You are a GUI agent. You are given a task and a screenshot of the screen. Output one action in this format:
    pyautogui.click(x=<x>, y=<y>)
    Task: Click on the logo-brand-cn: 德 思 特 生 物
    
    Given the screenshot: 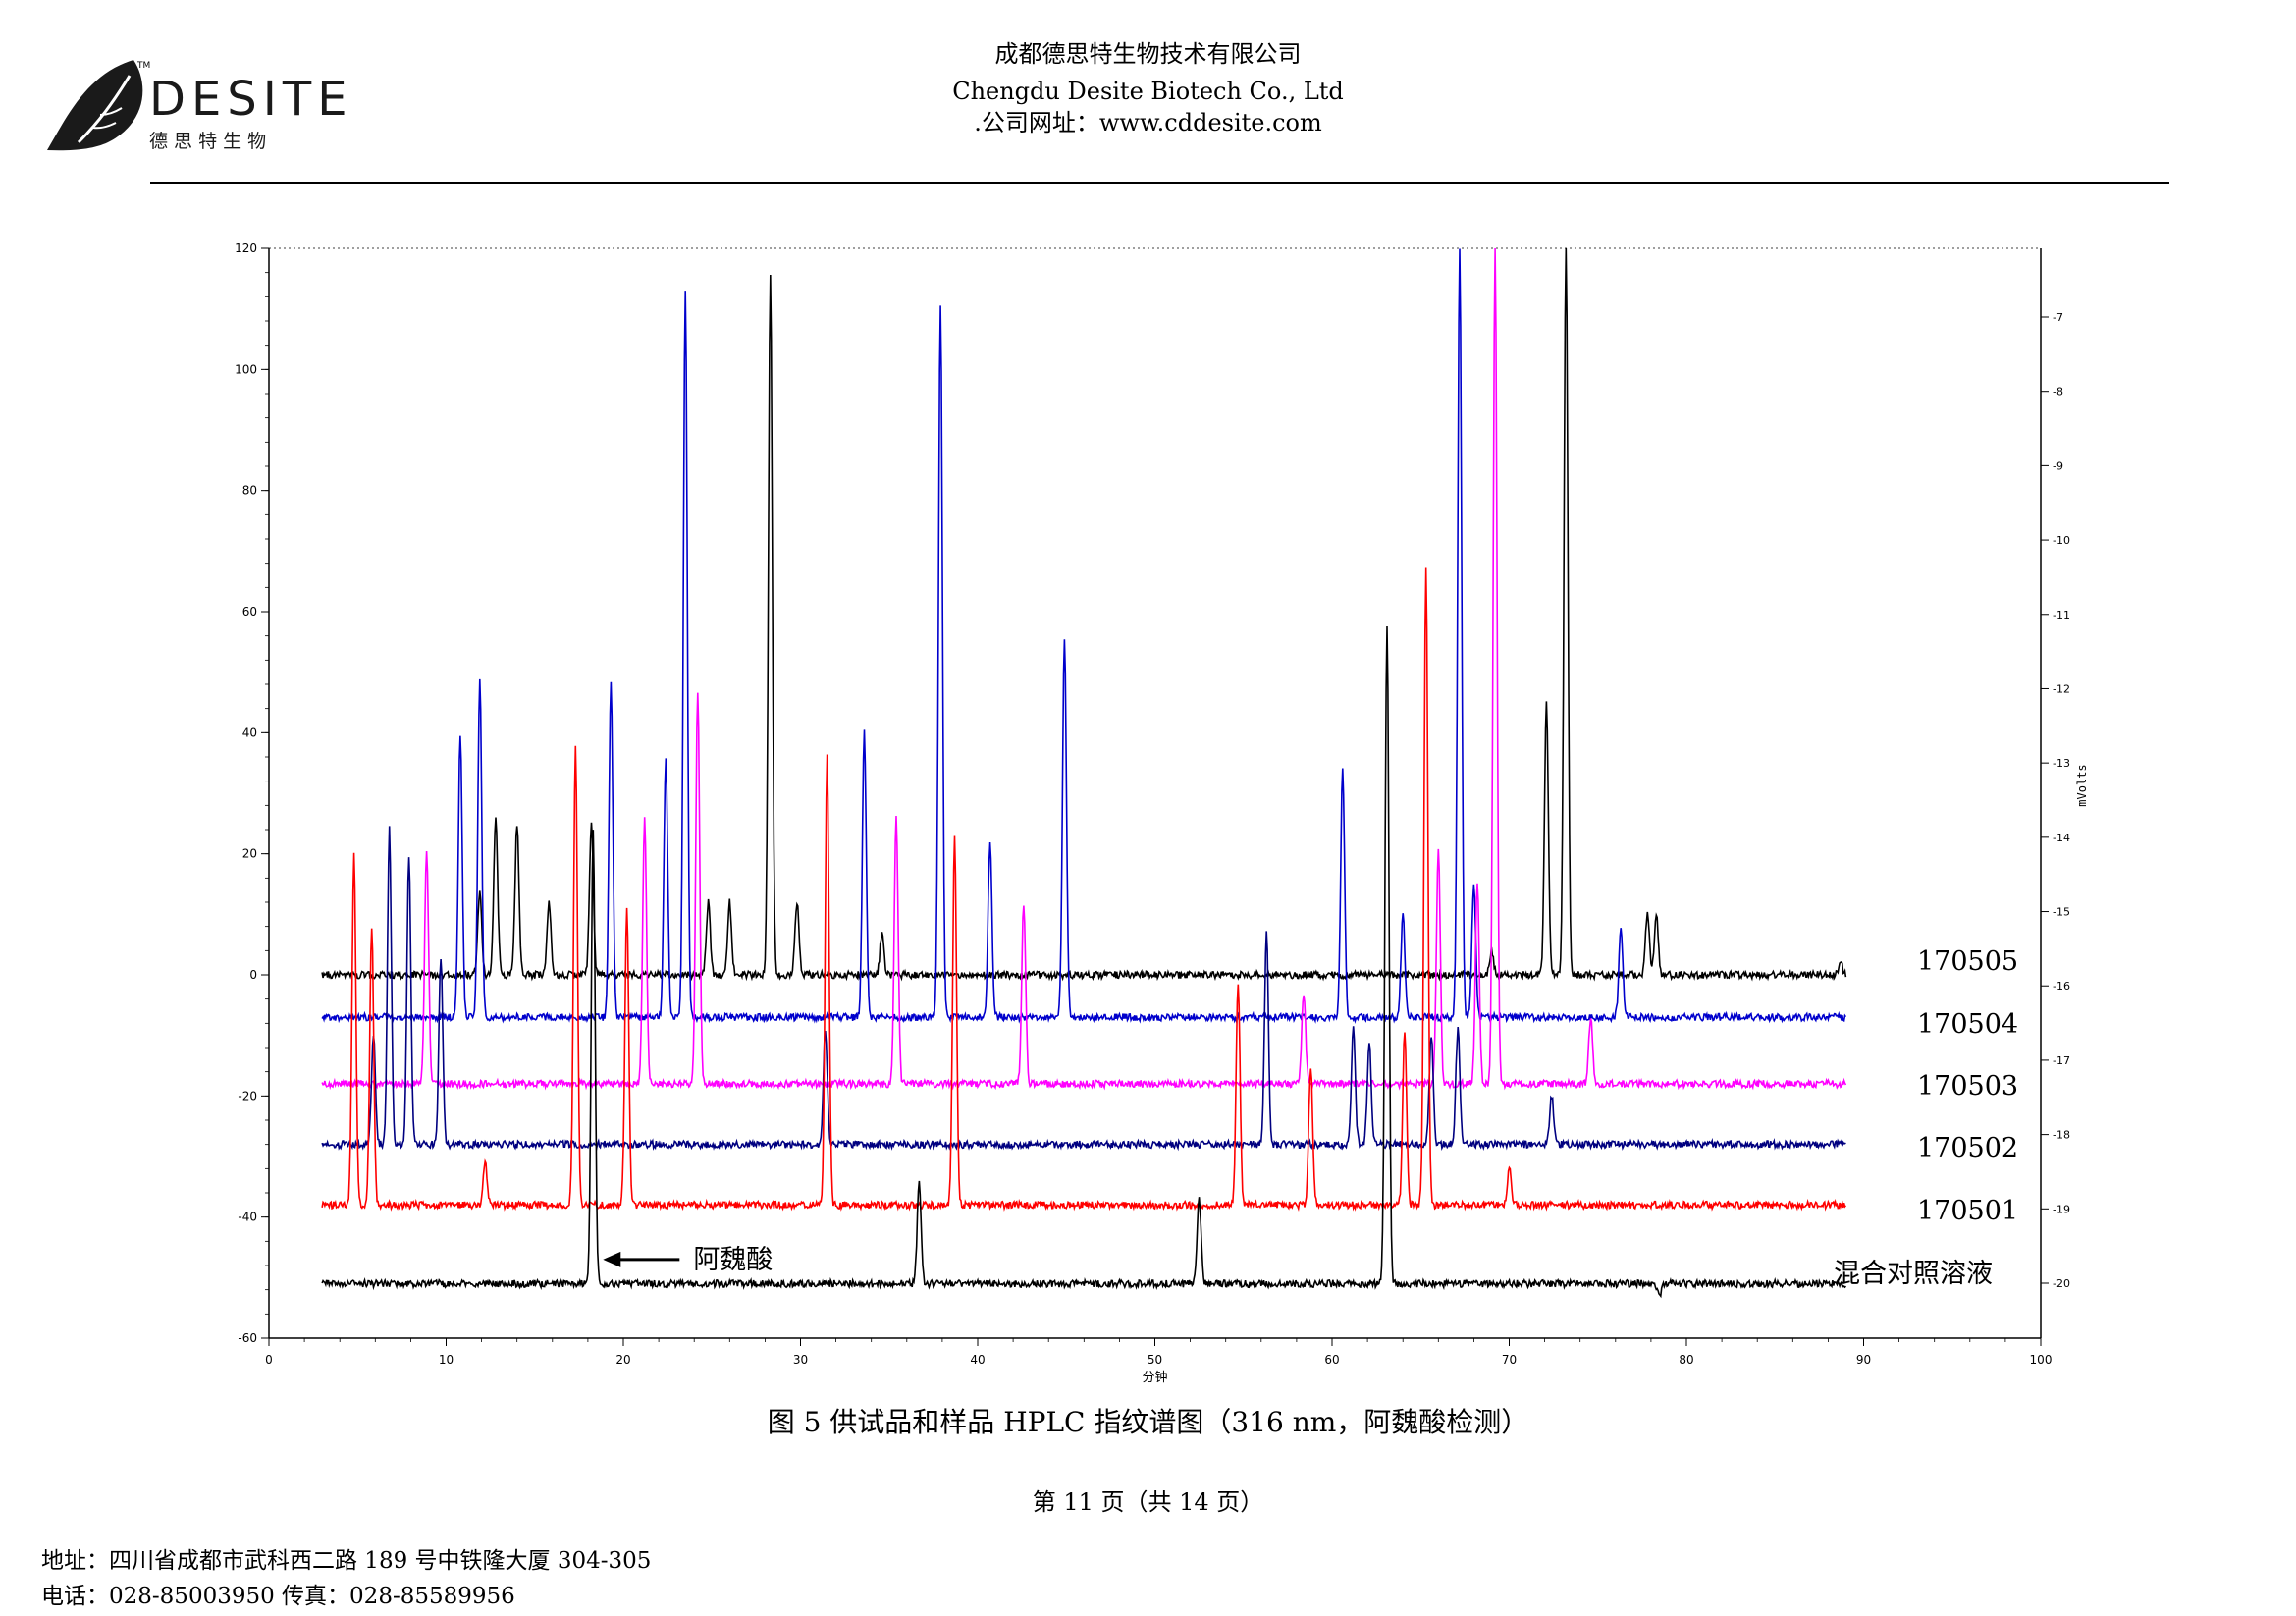 What is the action you would take?
    pyautogui.click(x=207, y=141)
    